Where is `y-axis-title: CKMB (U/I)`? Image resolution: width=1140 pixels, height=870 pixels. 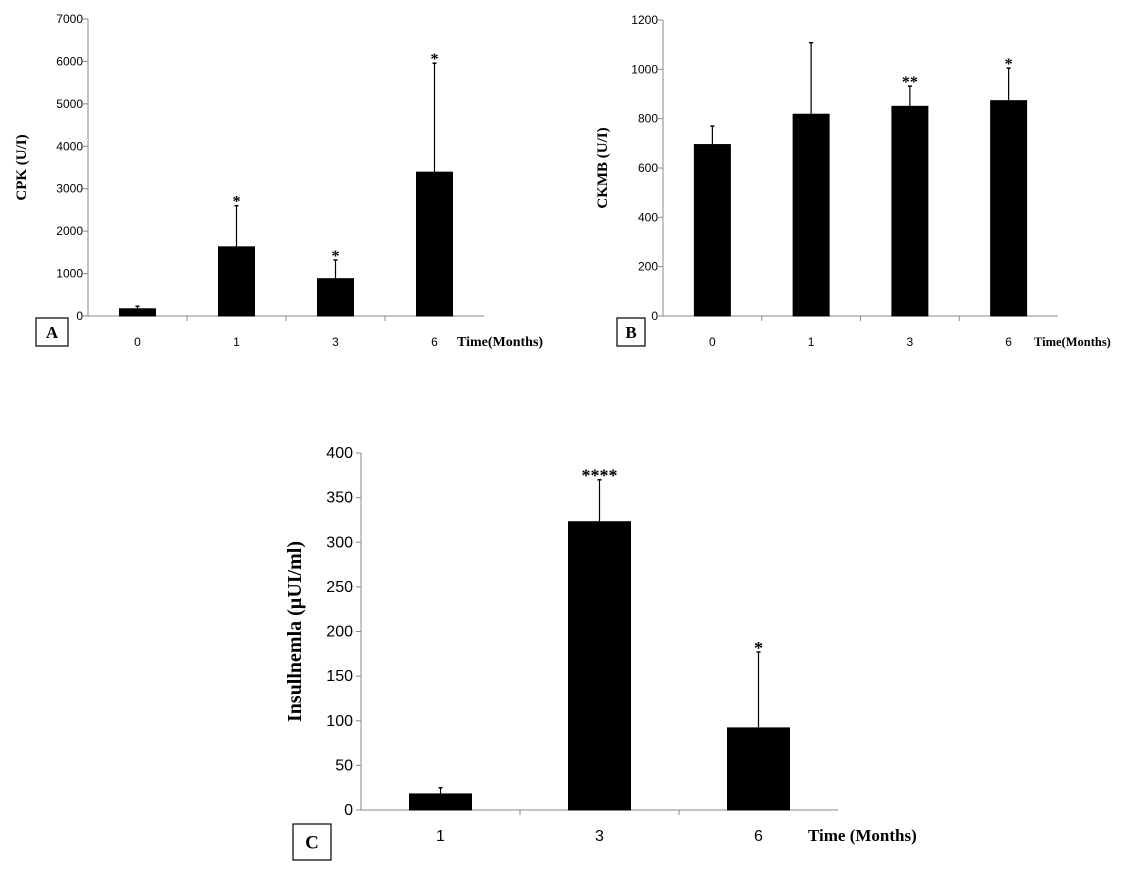 y-axis-title: CKMB (U/I) is located at coordinates (603, 167).